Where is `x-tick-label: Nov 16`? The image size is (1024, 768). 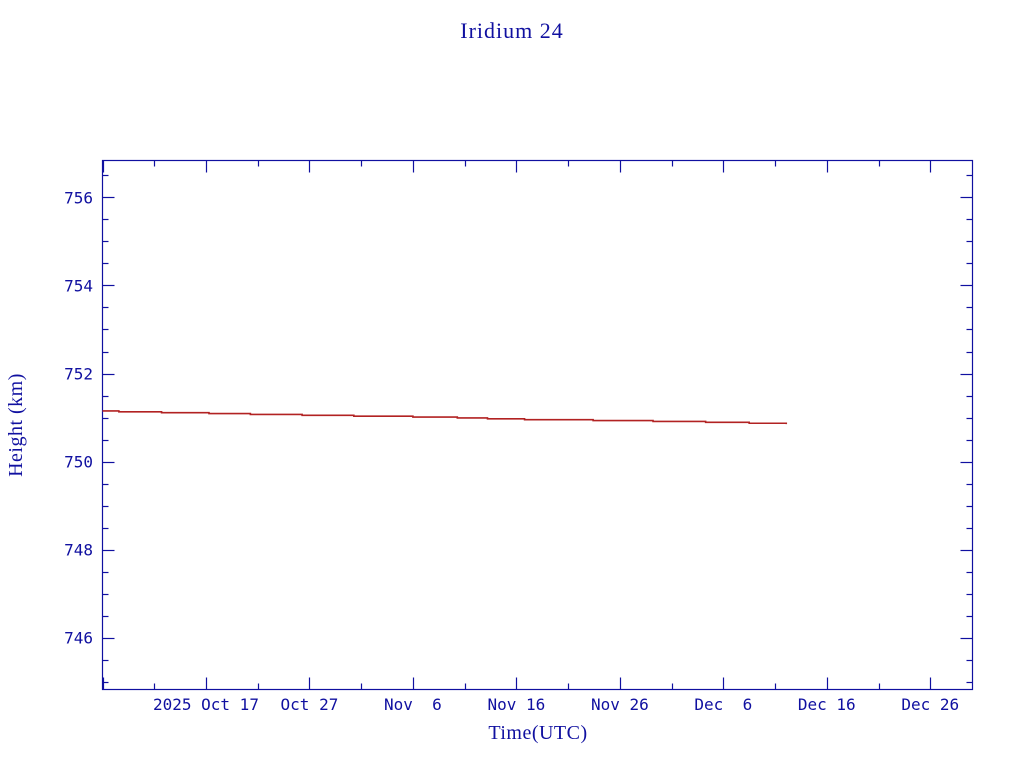
x-tick-label: Nov 16 is located at coordinates (516, 704).